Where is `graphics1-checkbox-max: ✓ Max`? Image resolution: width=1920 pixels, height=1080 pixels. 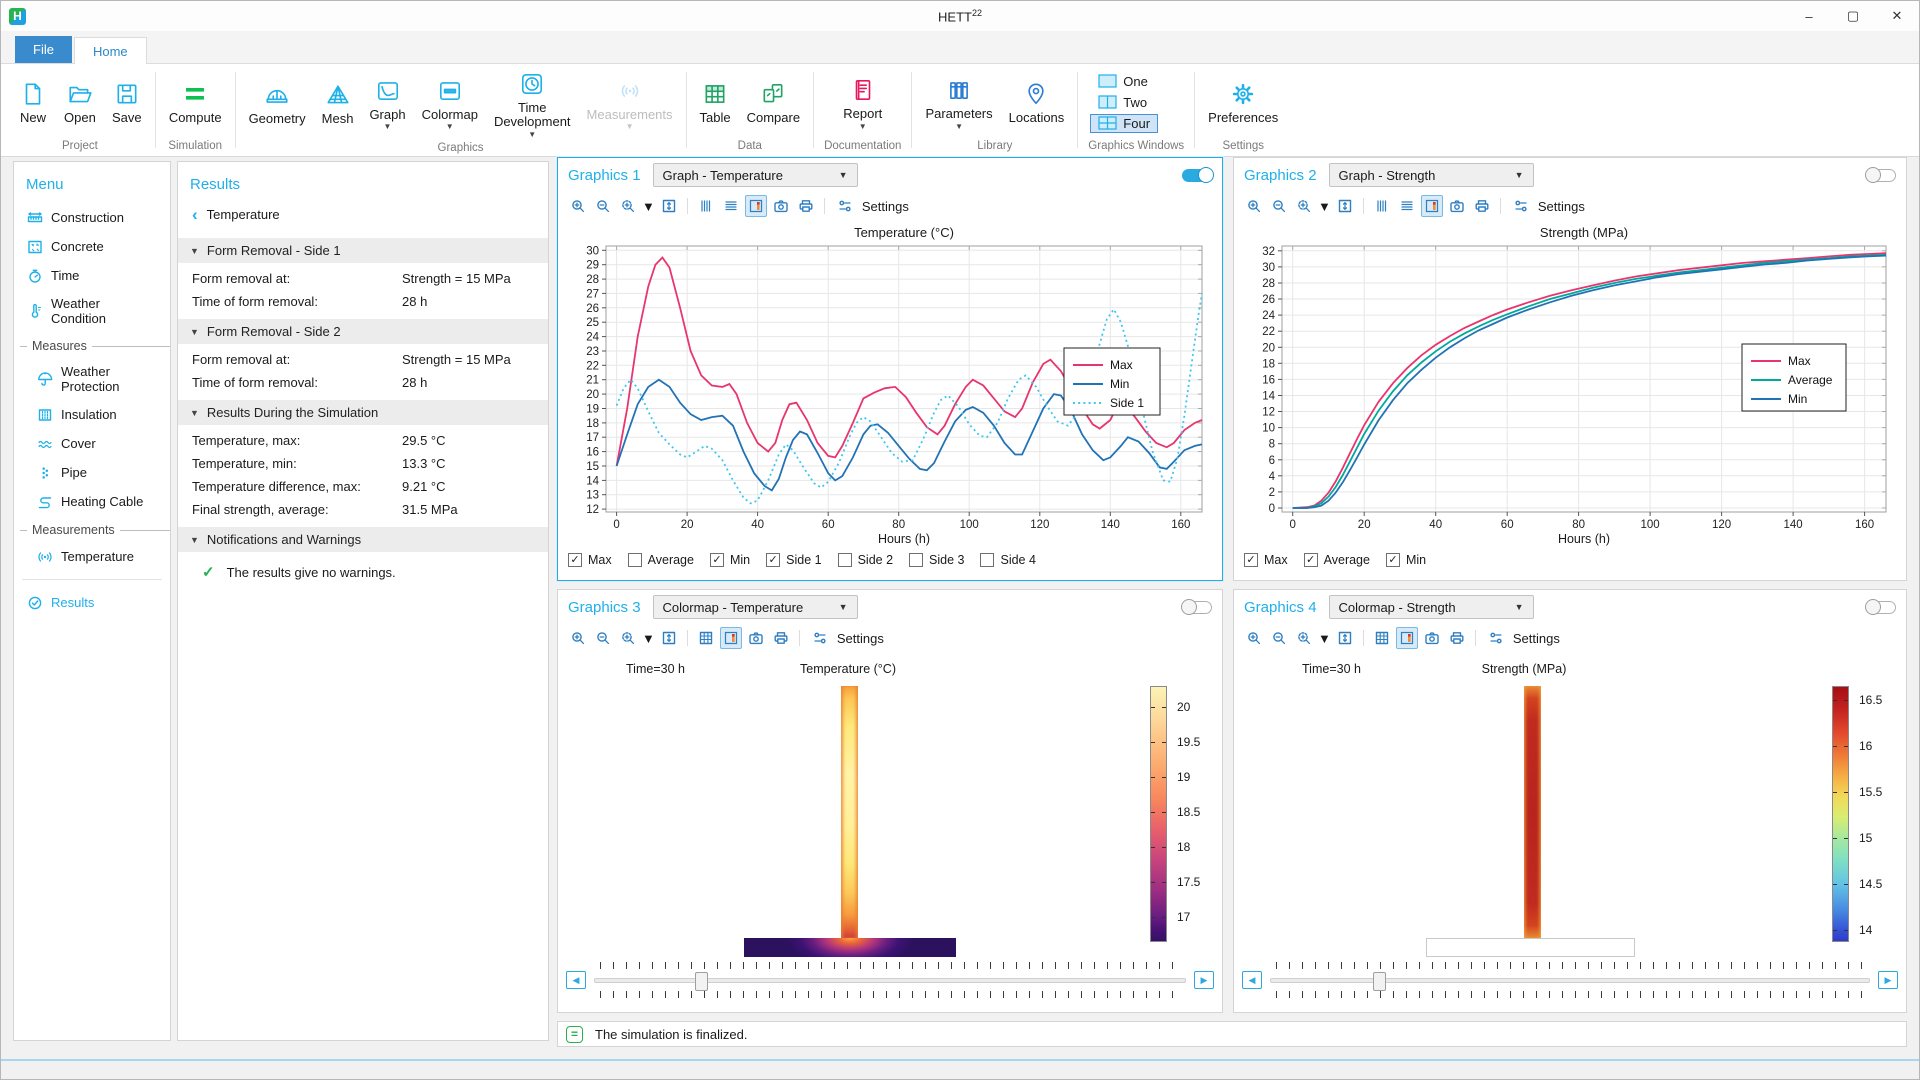 graphics1-checkbox-max: ✓ Max is located at coordinates (590, 560).